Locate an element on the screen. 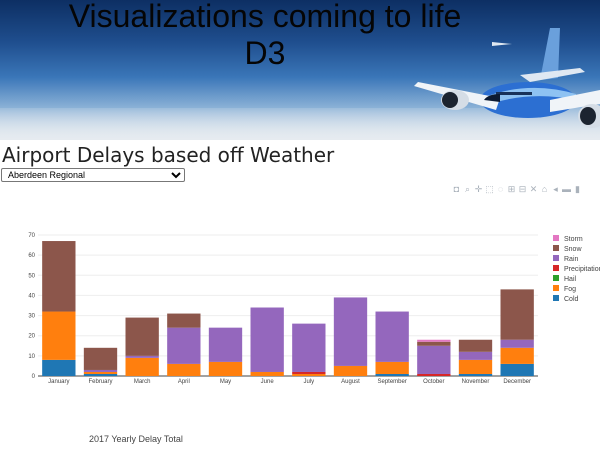  bar-rain-april is located at coordinates (184, 345).